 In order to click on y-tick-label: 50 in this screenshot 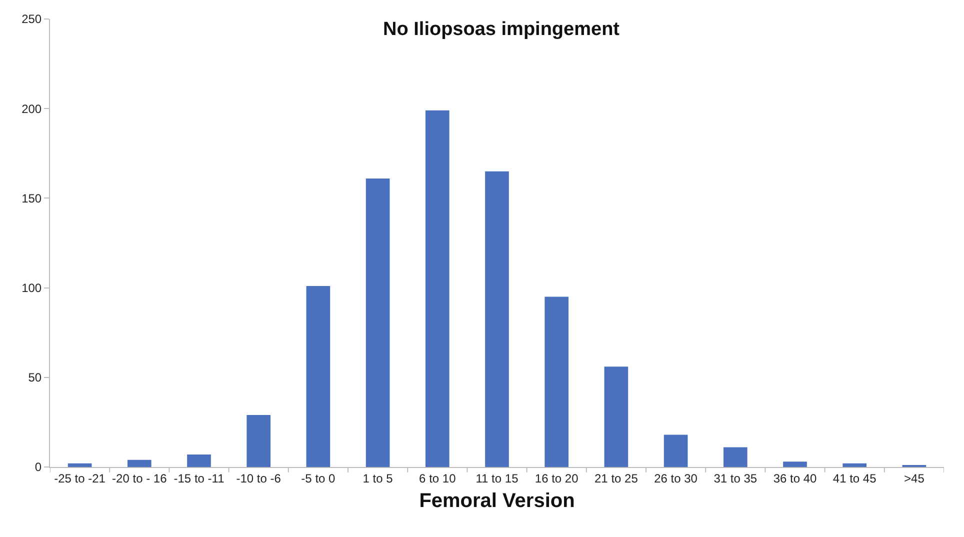, I will do `click(35, 377)`.